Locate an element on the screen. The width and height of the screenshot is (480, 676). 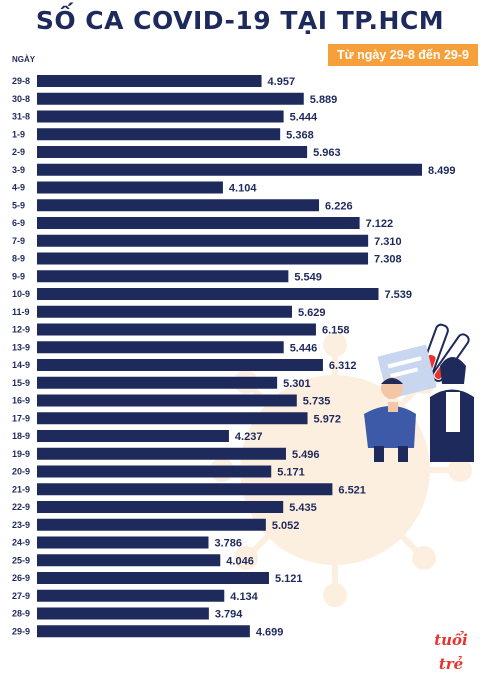
category-label: 28-9 is located at coordinates (21, 614).